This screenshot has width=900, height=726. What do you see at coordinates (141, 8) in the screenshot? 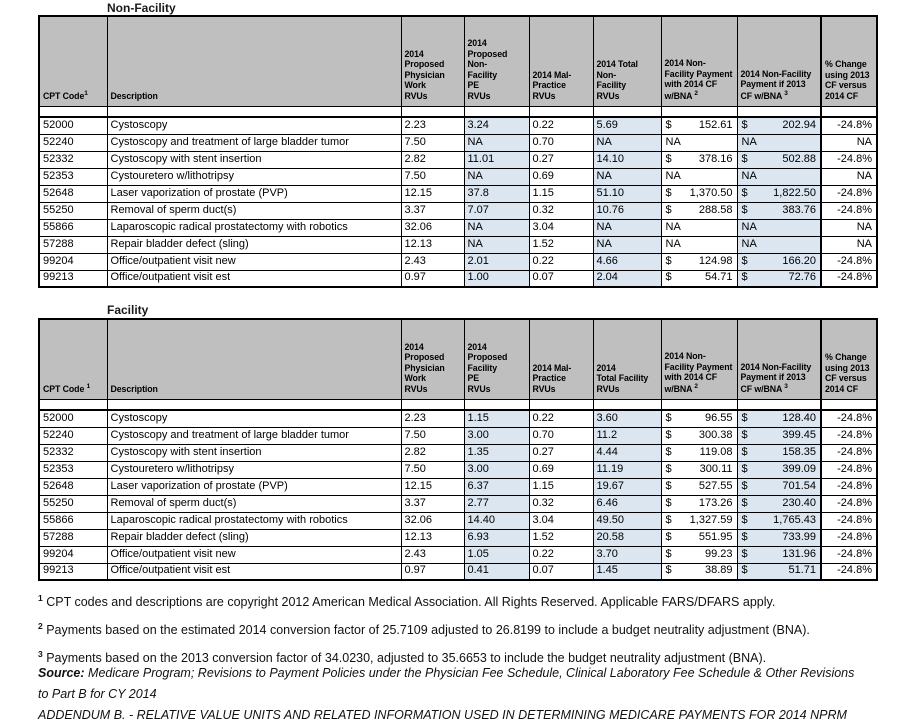
I see `non-facility-table-title: Non-Facility` at bounding box center [141, 8].